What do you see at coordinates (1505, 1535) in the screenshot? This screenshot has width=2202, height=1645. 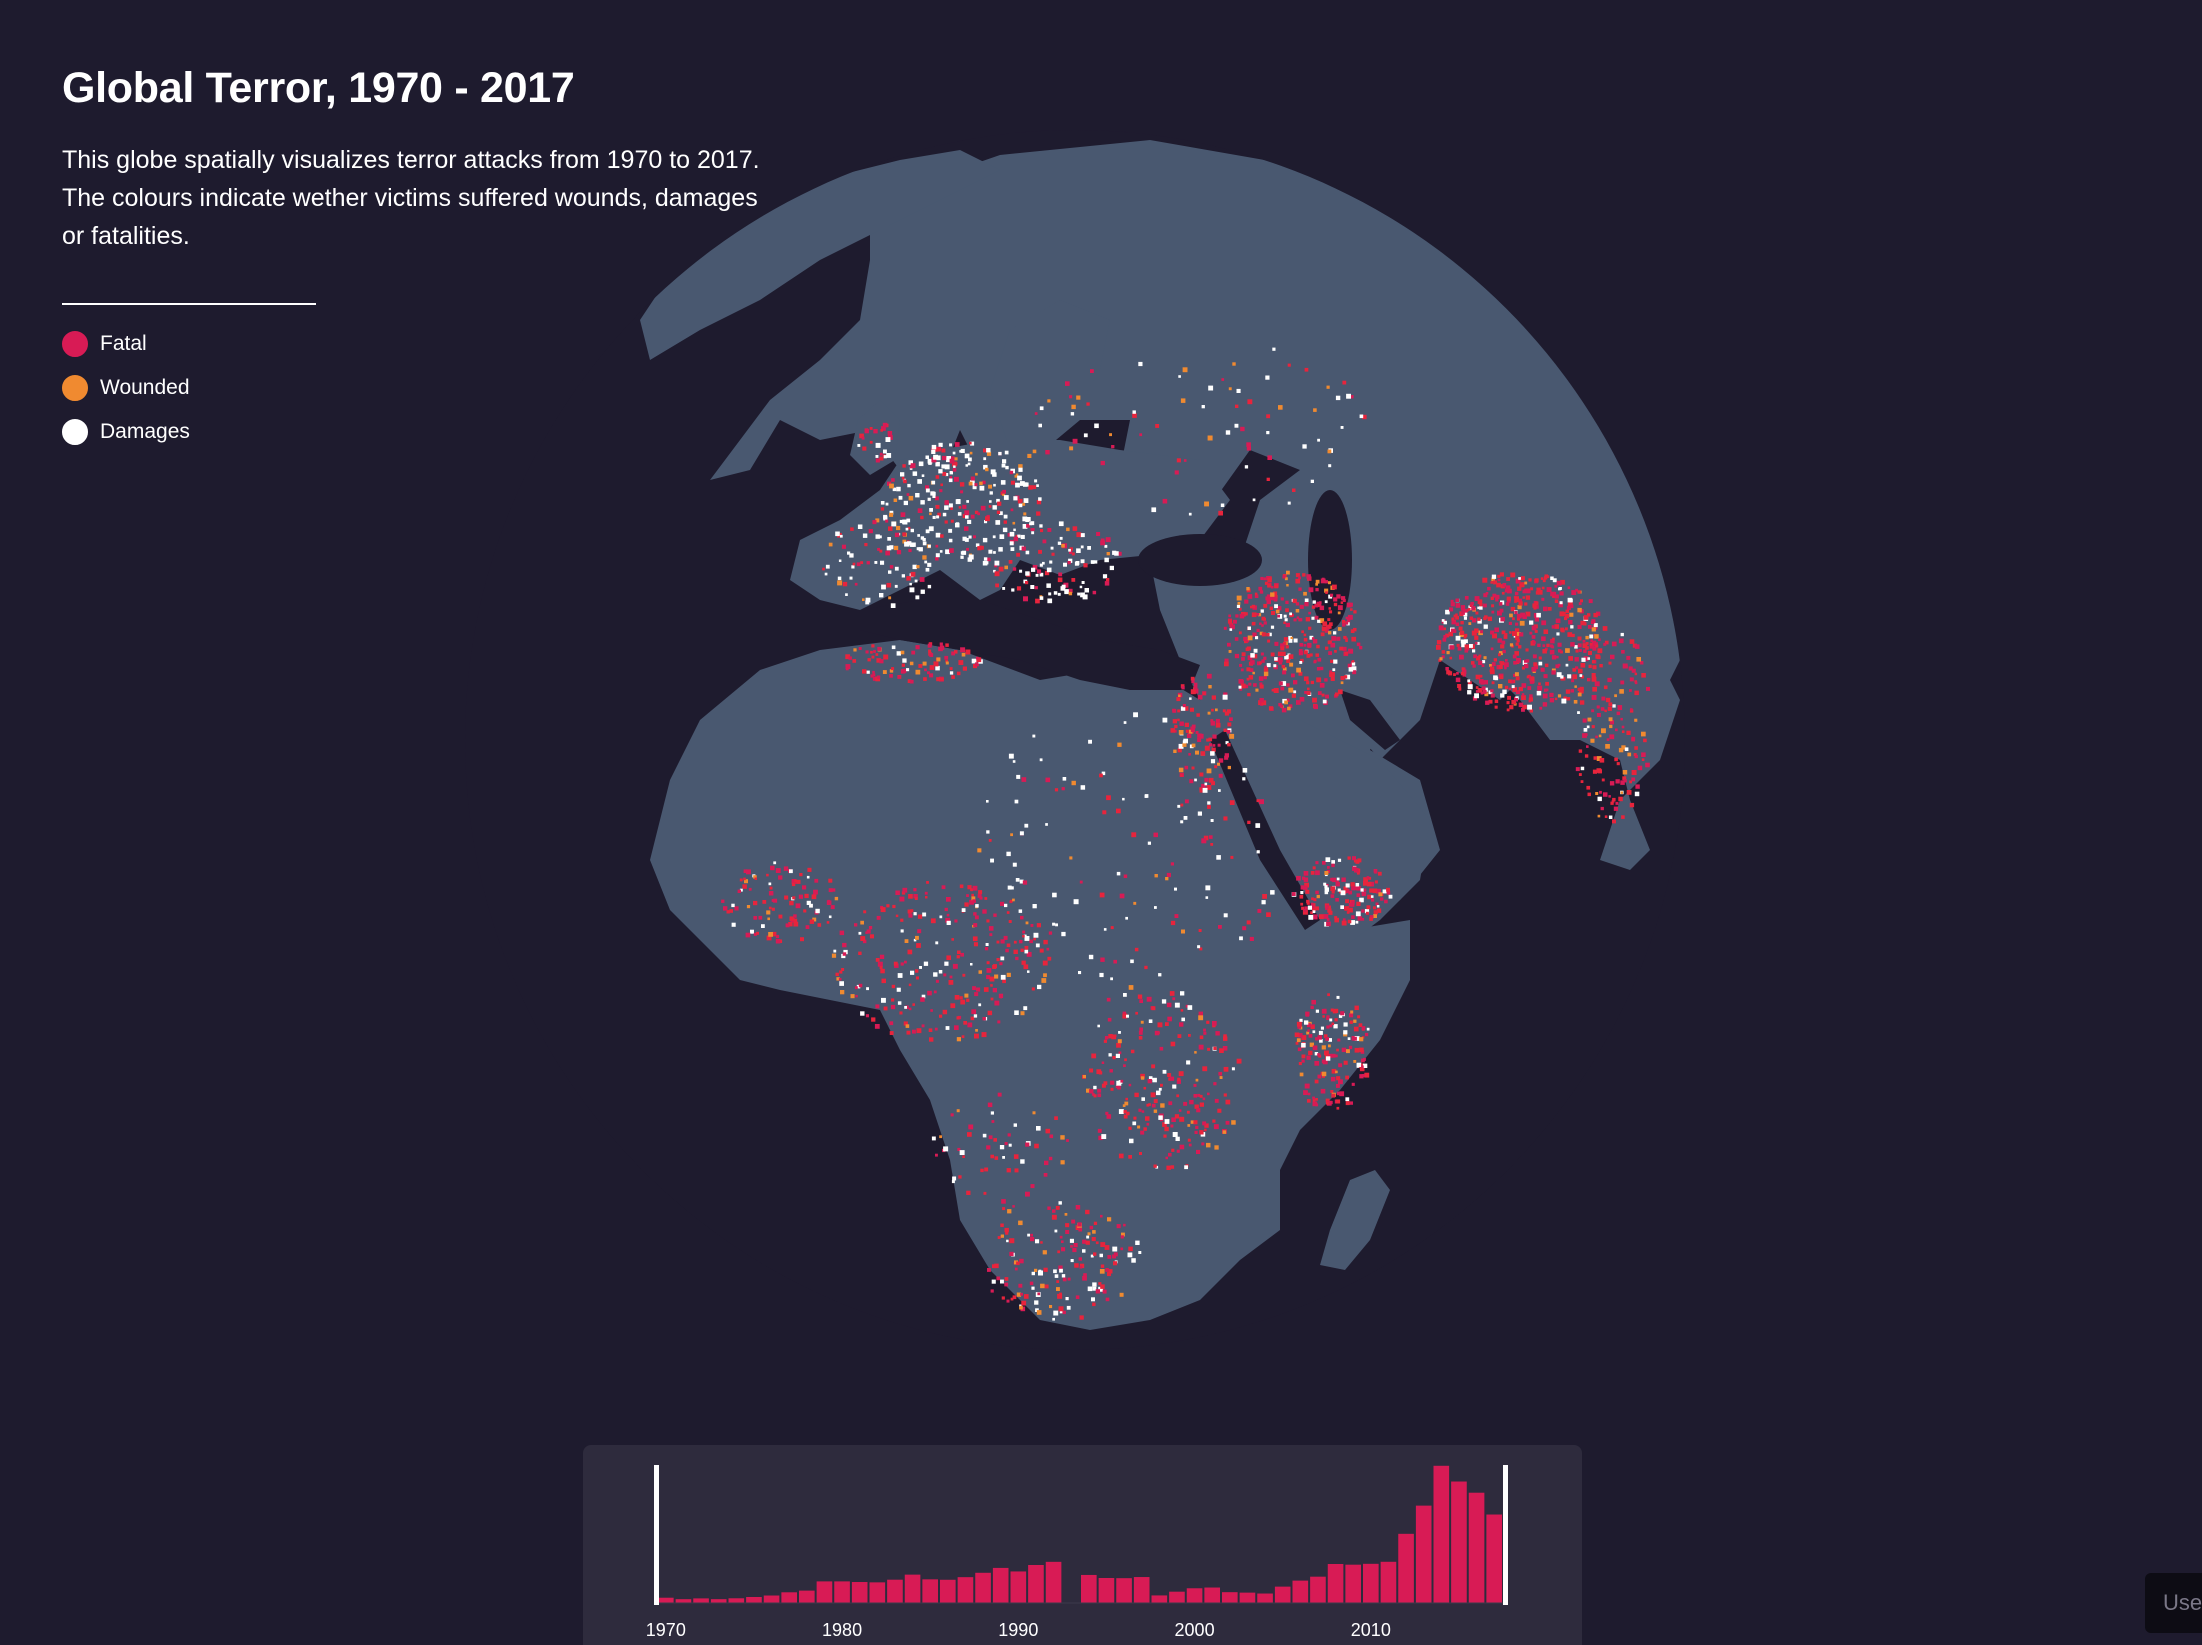 I see `brush-handle-right` at bounding box center [1505, 1535].